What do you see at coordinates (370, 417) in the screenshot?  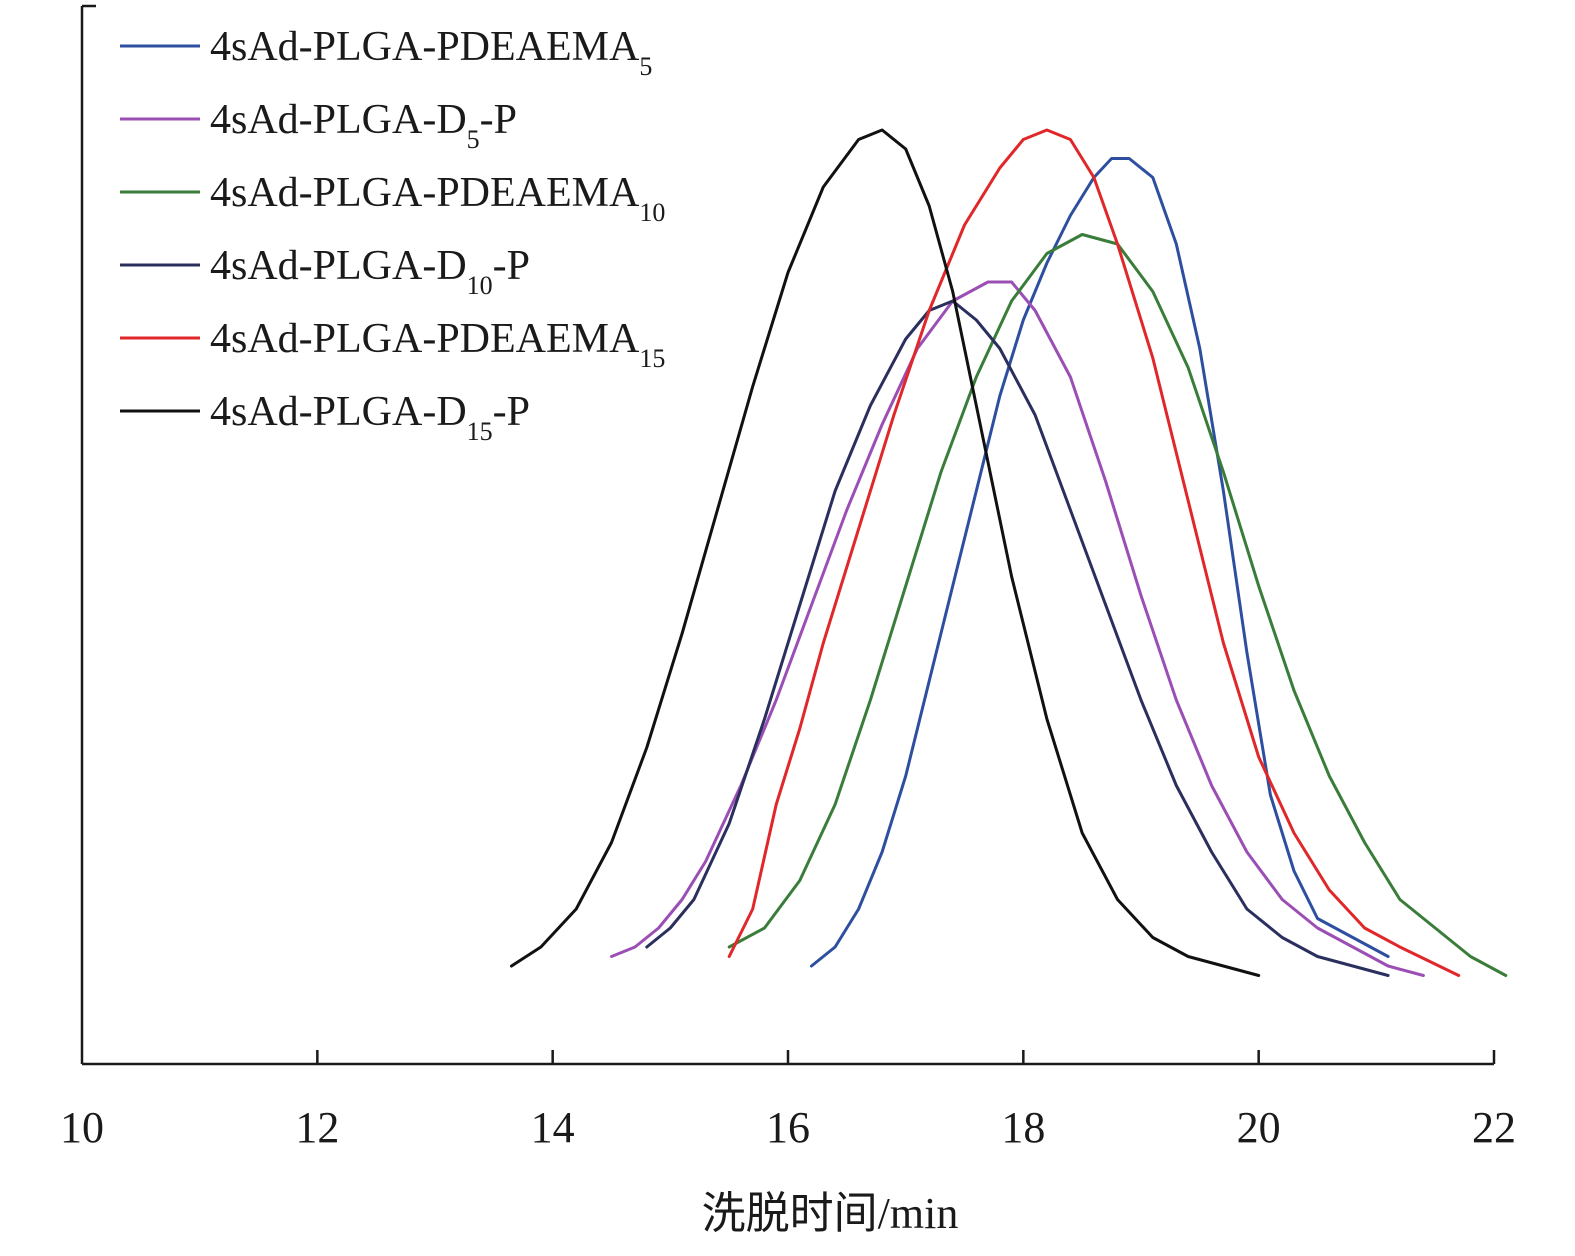 I see `legend-label-6: 4sAd-PLGA-D15-P` at bounding box center [370, 417].